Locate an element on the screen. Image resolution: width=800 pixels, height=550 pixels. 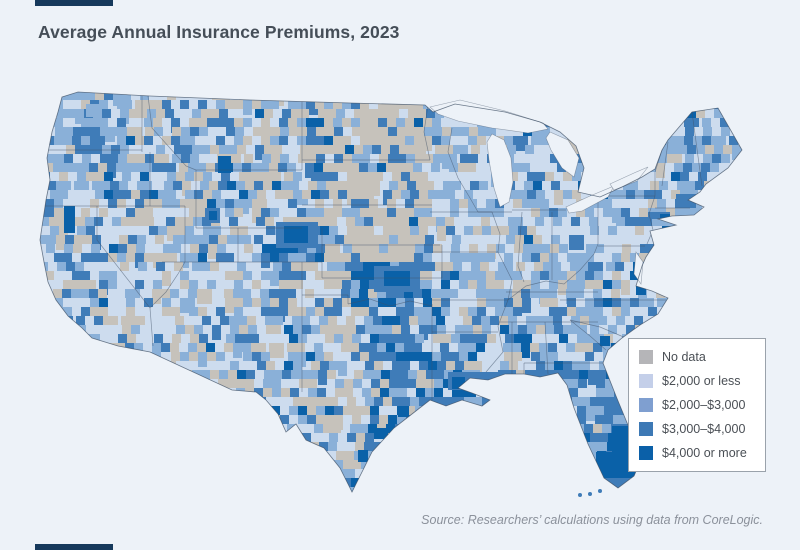
legend-swatch-tier4 is located at coordinates (646, 453).